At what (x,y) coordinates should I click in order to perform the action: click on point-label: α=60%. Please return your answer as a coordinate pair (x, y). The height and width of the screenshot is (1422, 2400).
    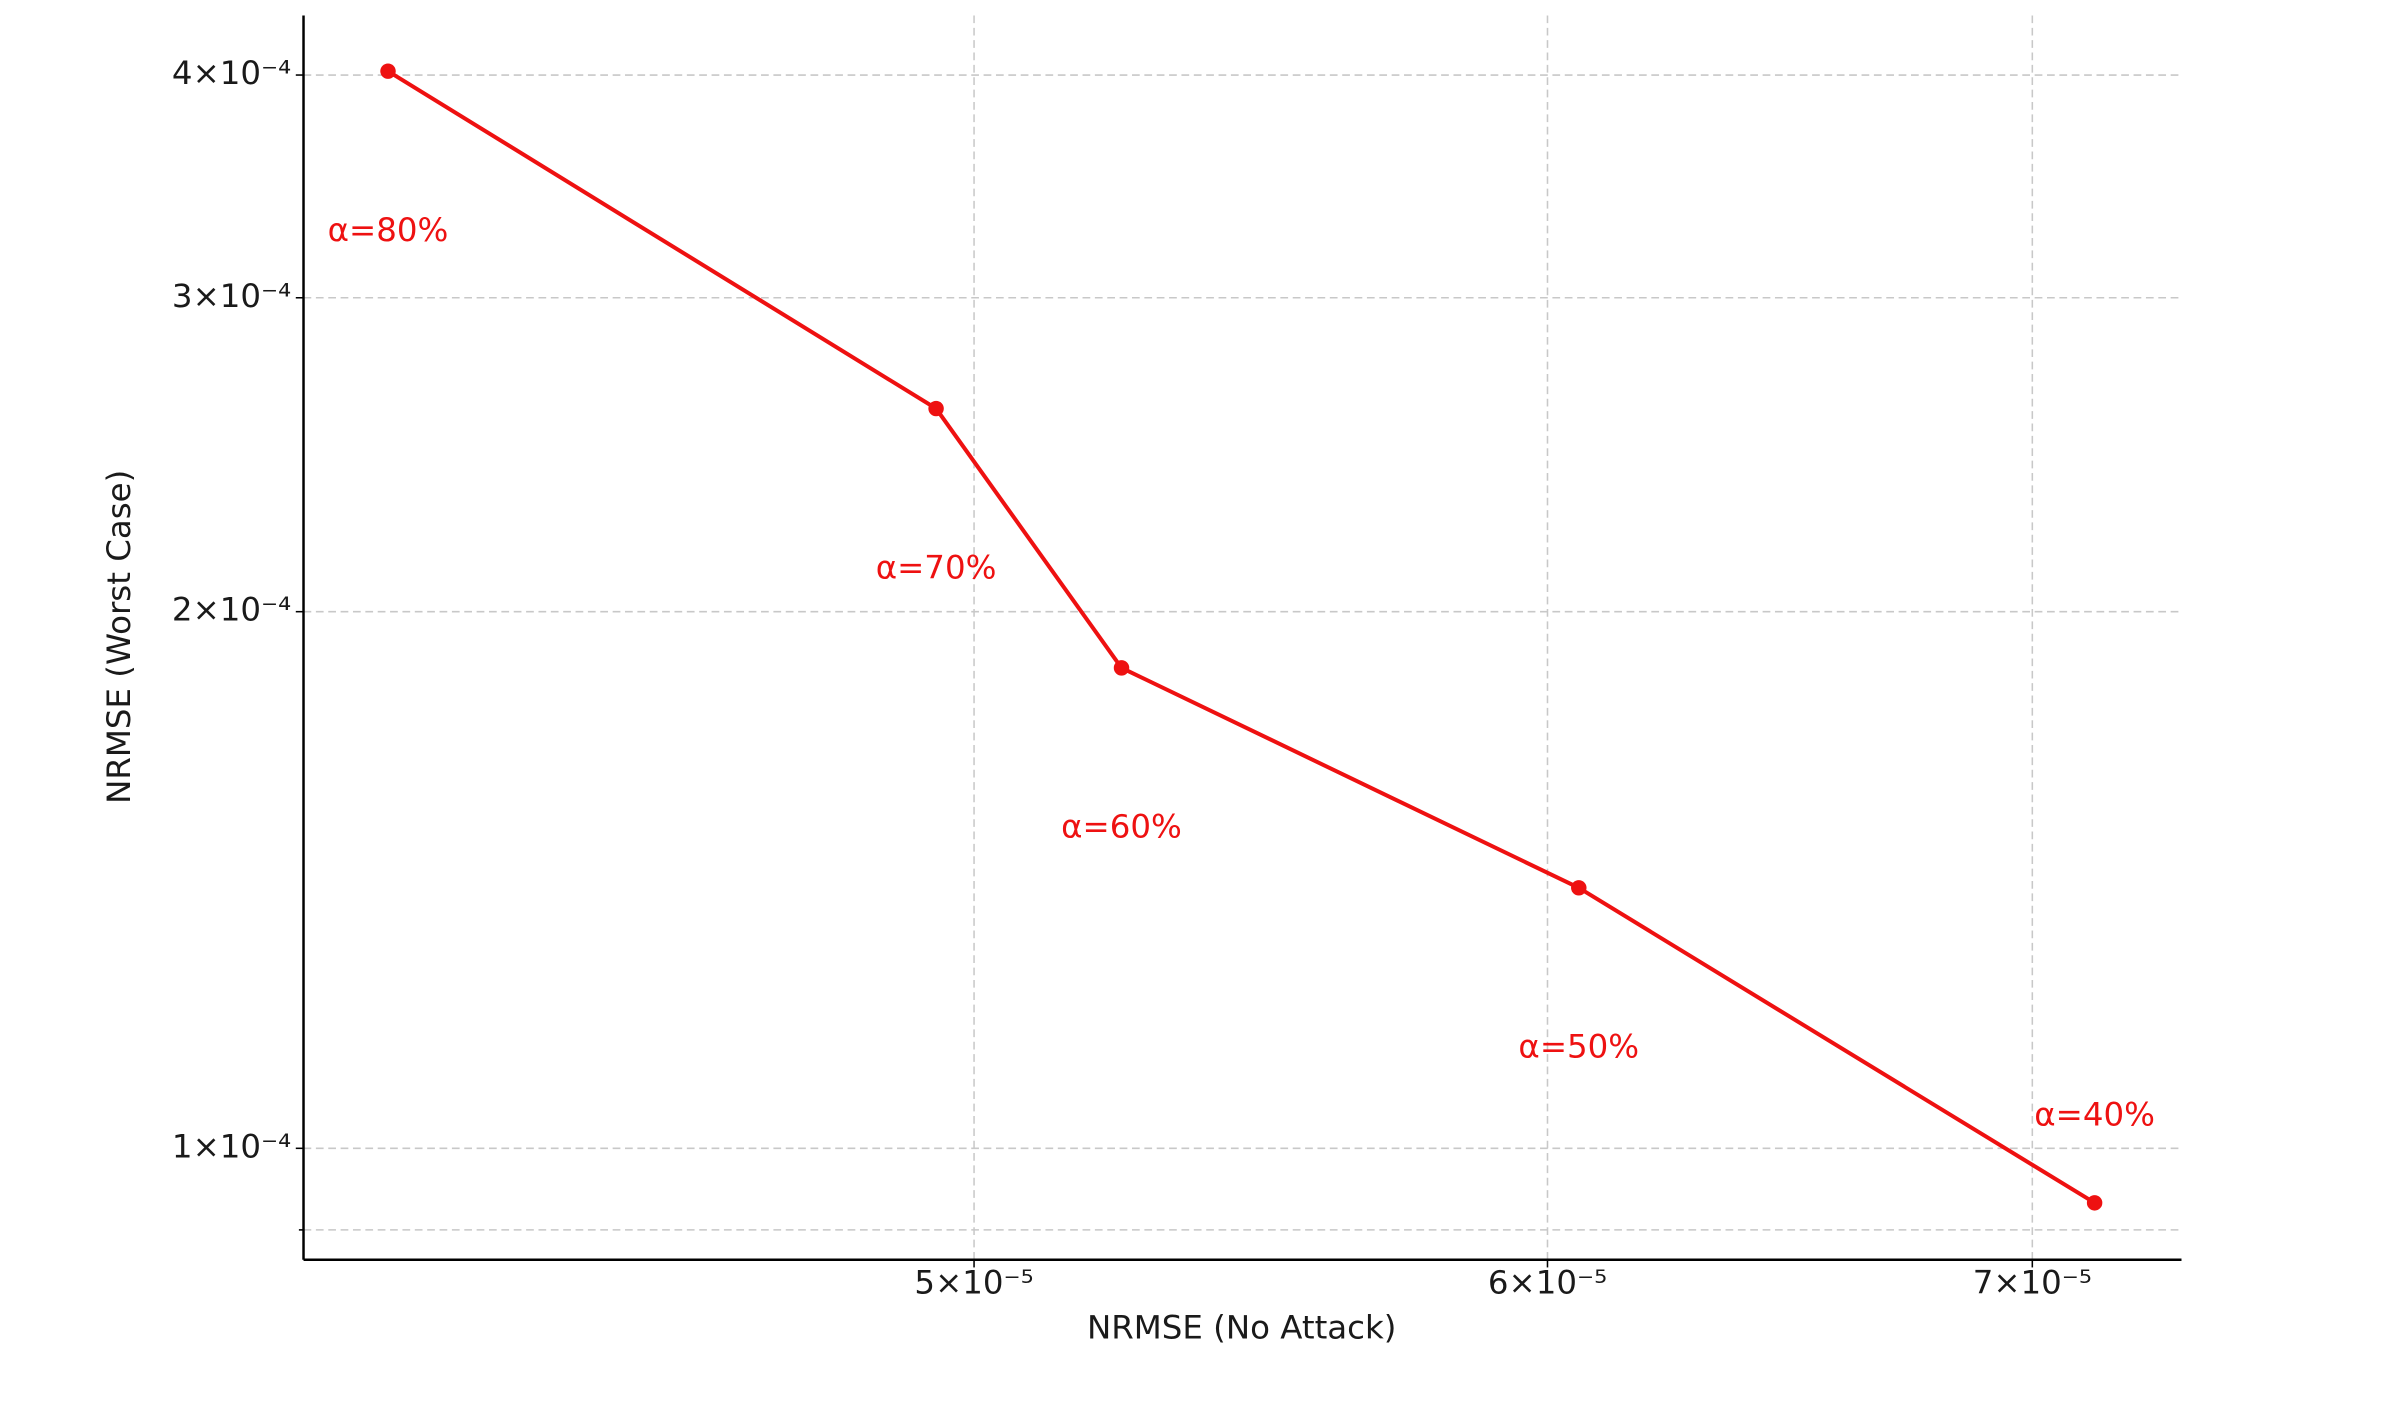
    Looking at the image, I should click on (1121, 827).